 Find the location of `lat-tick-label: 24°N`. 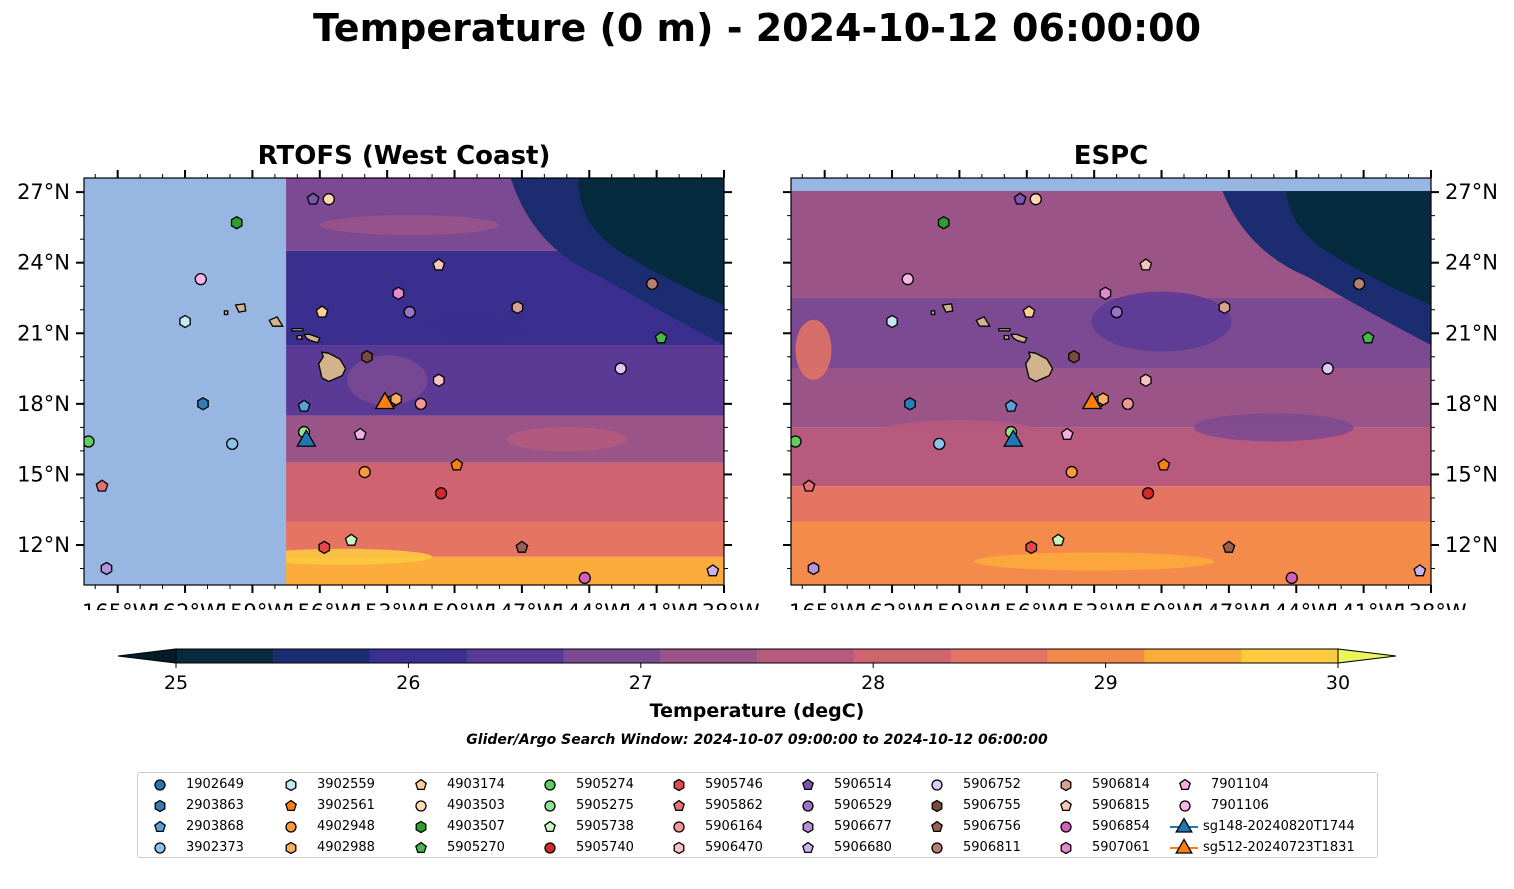

lat-tick-label: 24°N is located at coordinates (43, 263).